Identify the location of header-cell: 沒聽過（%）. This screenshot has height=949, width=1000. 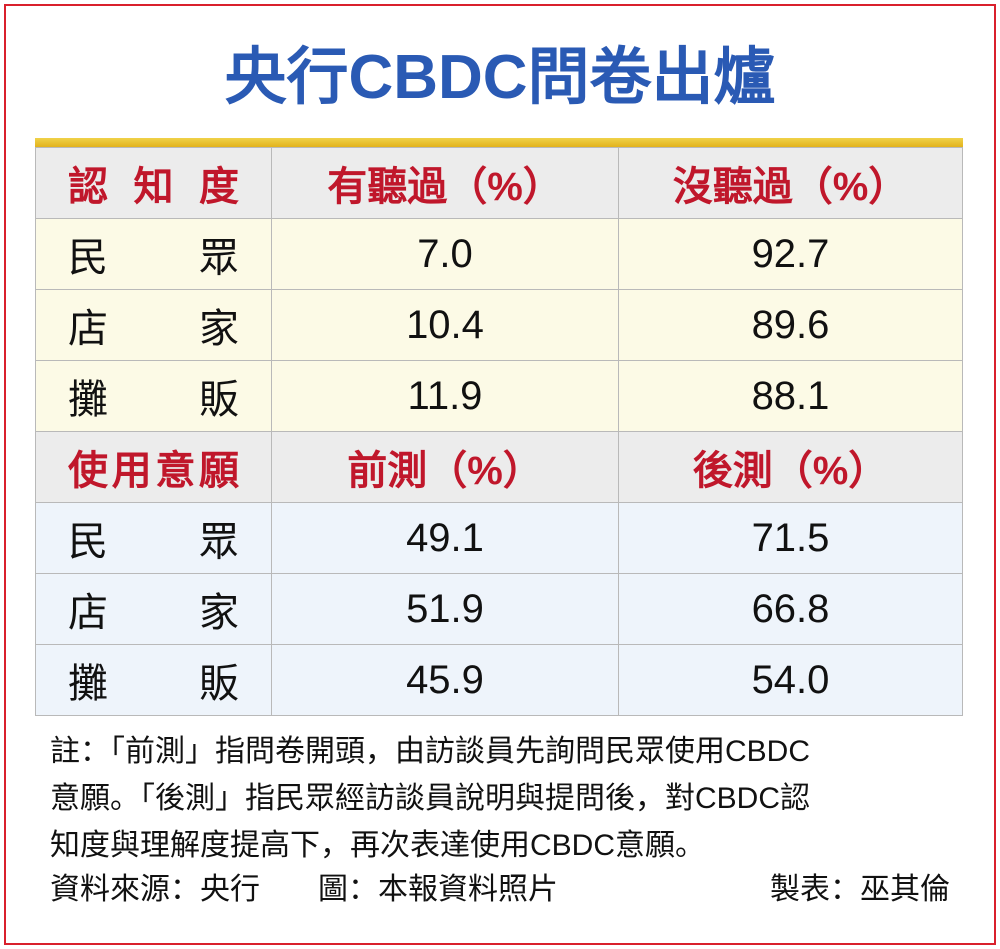
(790, 183).